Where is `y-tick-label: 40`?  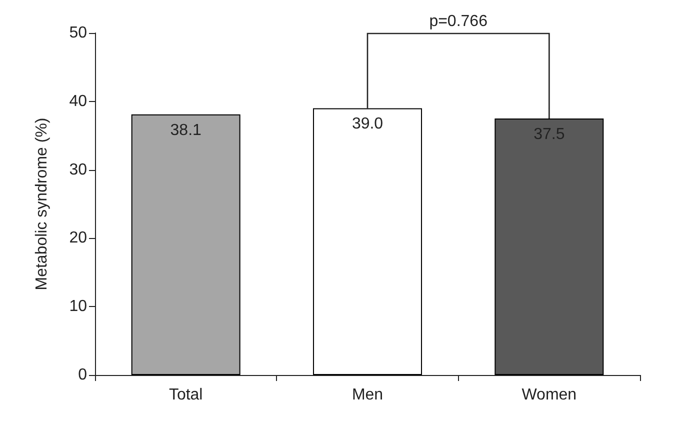 y-tick-label: 40 is located at coordinates (78, 101).